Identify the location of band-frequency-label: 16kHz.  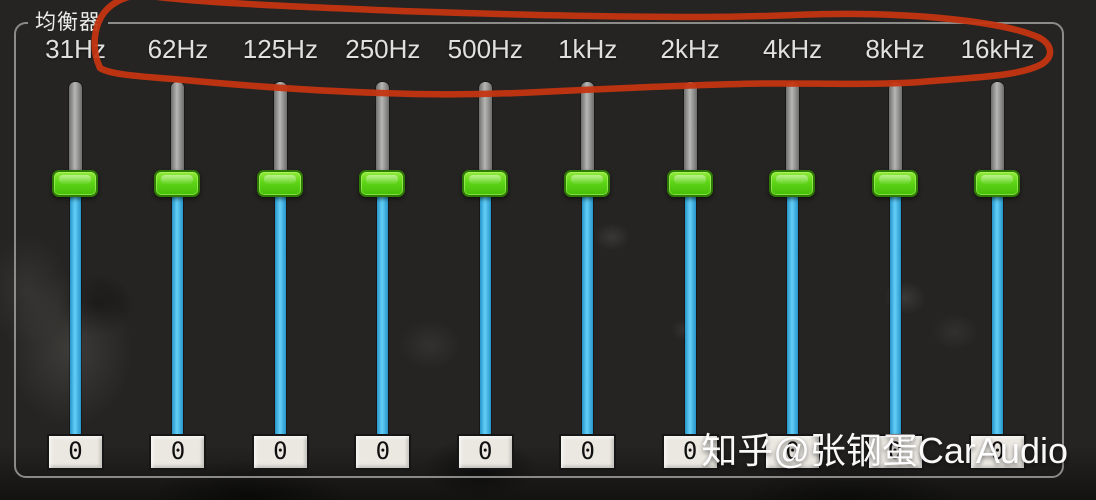
(997, 48).